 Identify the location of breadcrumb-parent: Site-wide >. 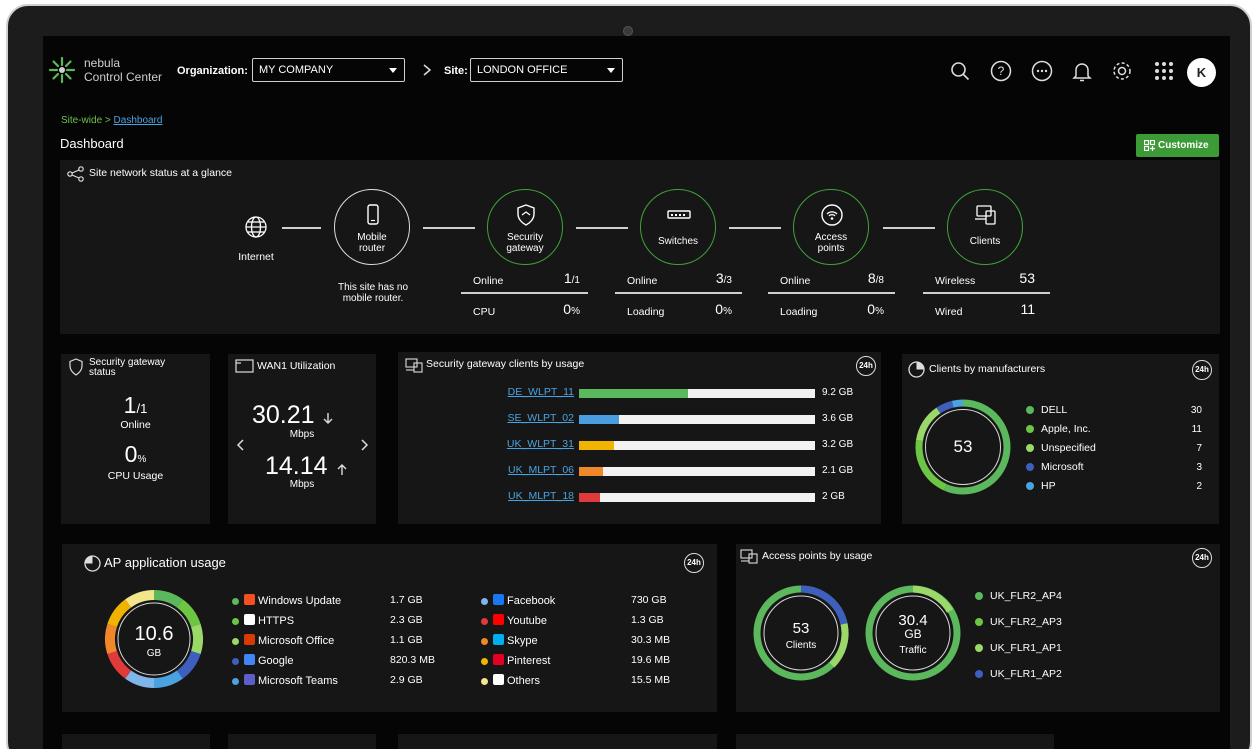
(86, 120).